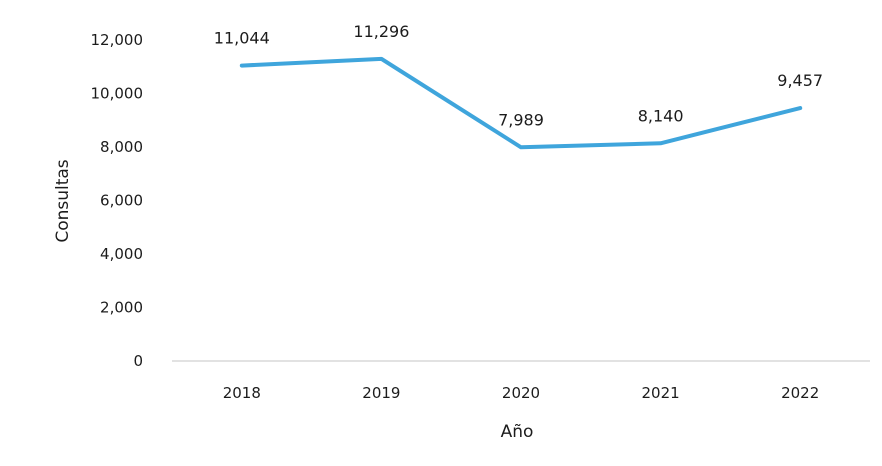  I want to click on y-tick-label: 6,000, so click(121, 201).